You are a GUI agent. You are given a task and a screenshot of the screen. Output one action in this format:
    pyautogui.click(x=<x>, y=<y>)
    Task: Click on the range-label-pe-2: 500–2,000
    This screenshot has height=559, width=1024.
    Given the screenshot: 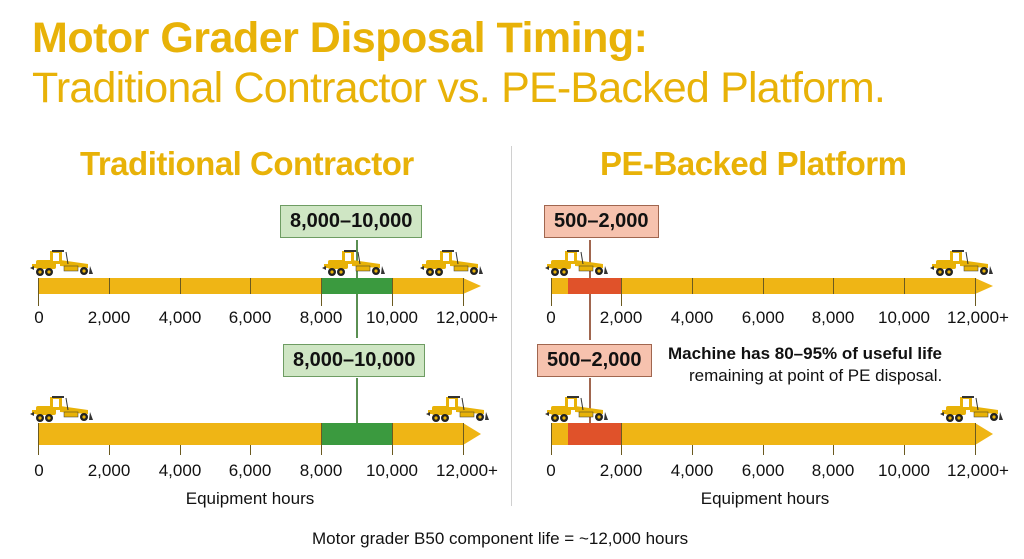 What is the action you would take?
    pyautogui.click(x=594, y=360)
    